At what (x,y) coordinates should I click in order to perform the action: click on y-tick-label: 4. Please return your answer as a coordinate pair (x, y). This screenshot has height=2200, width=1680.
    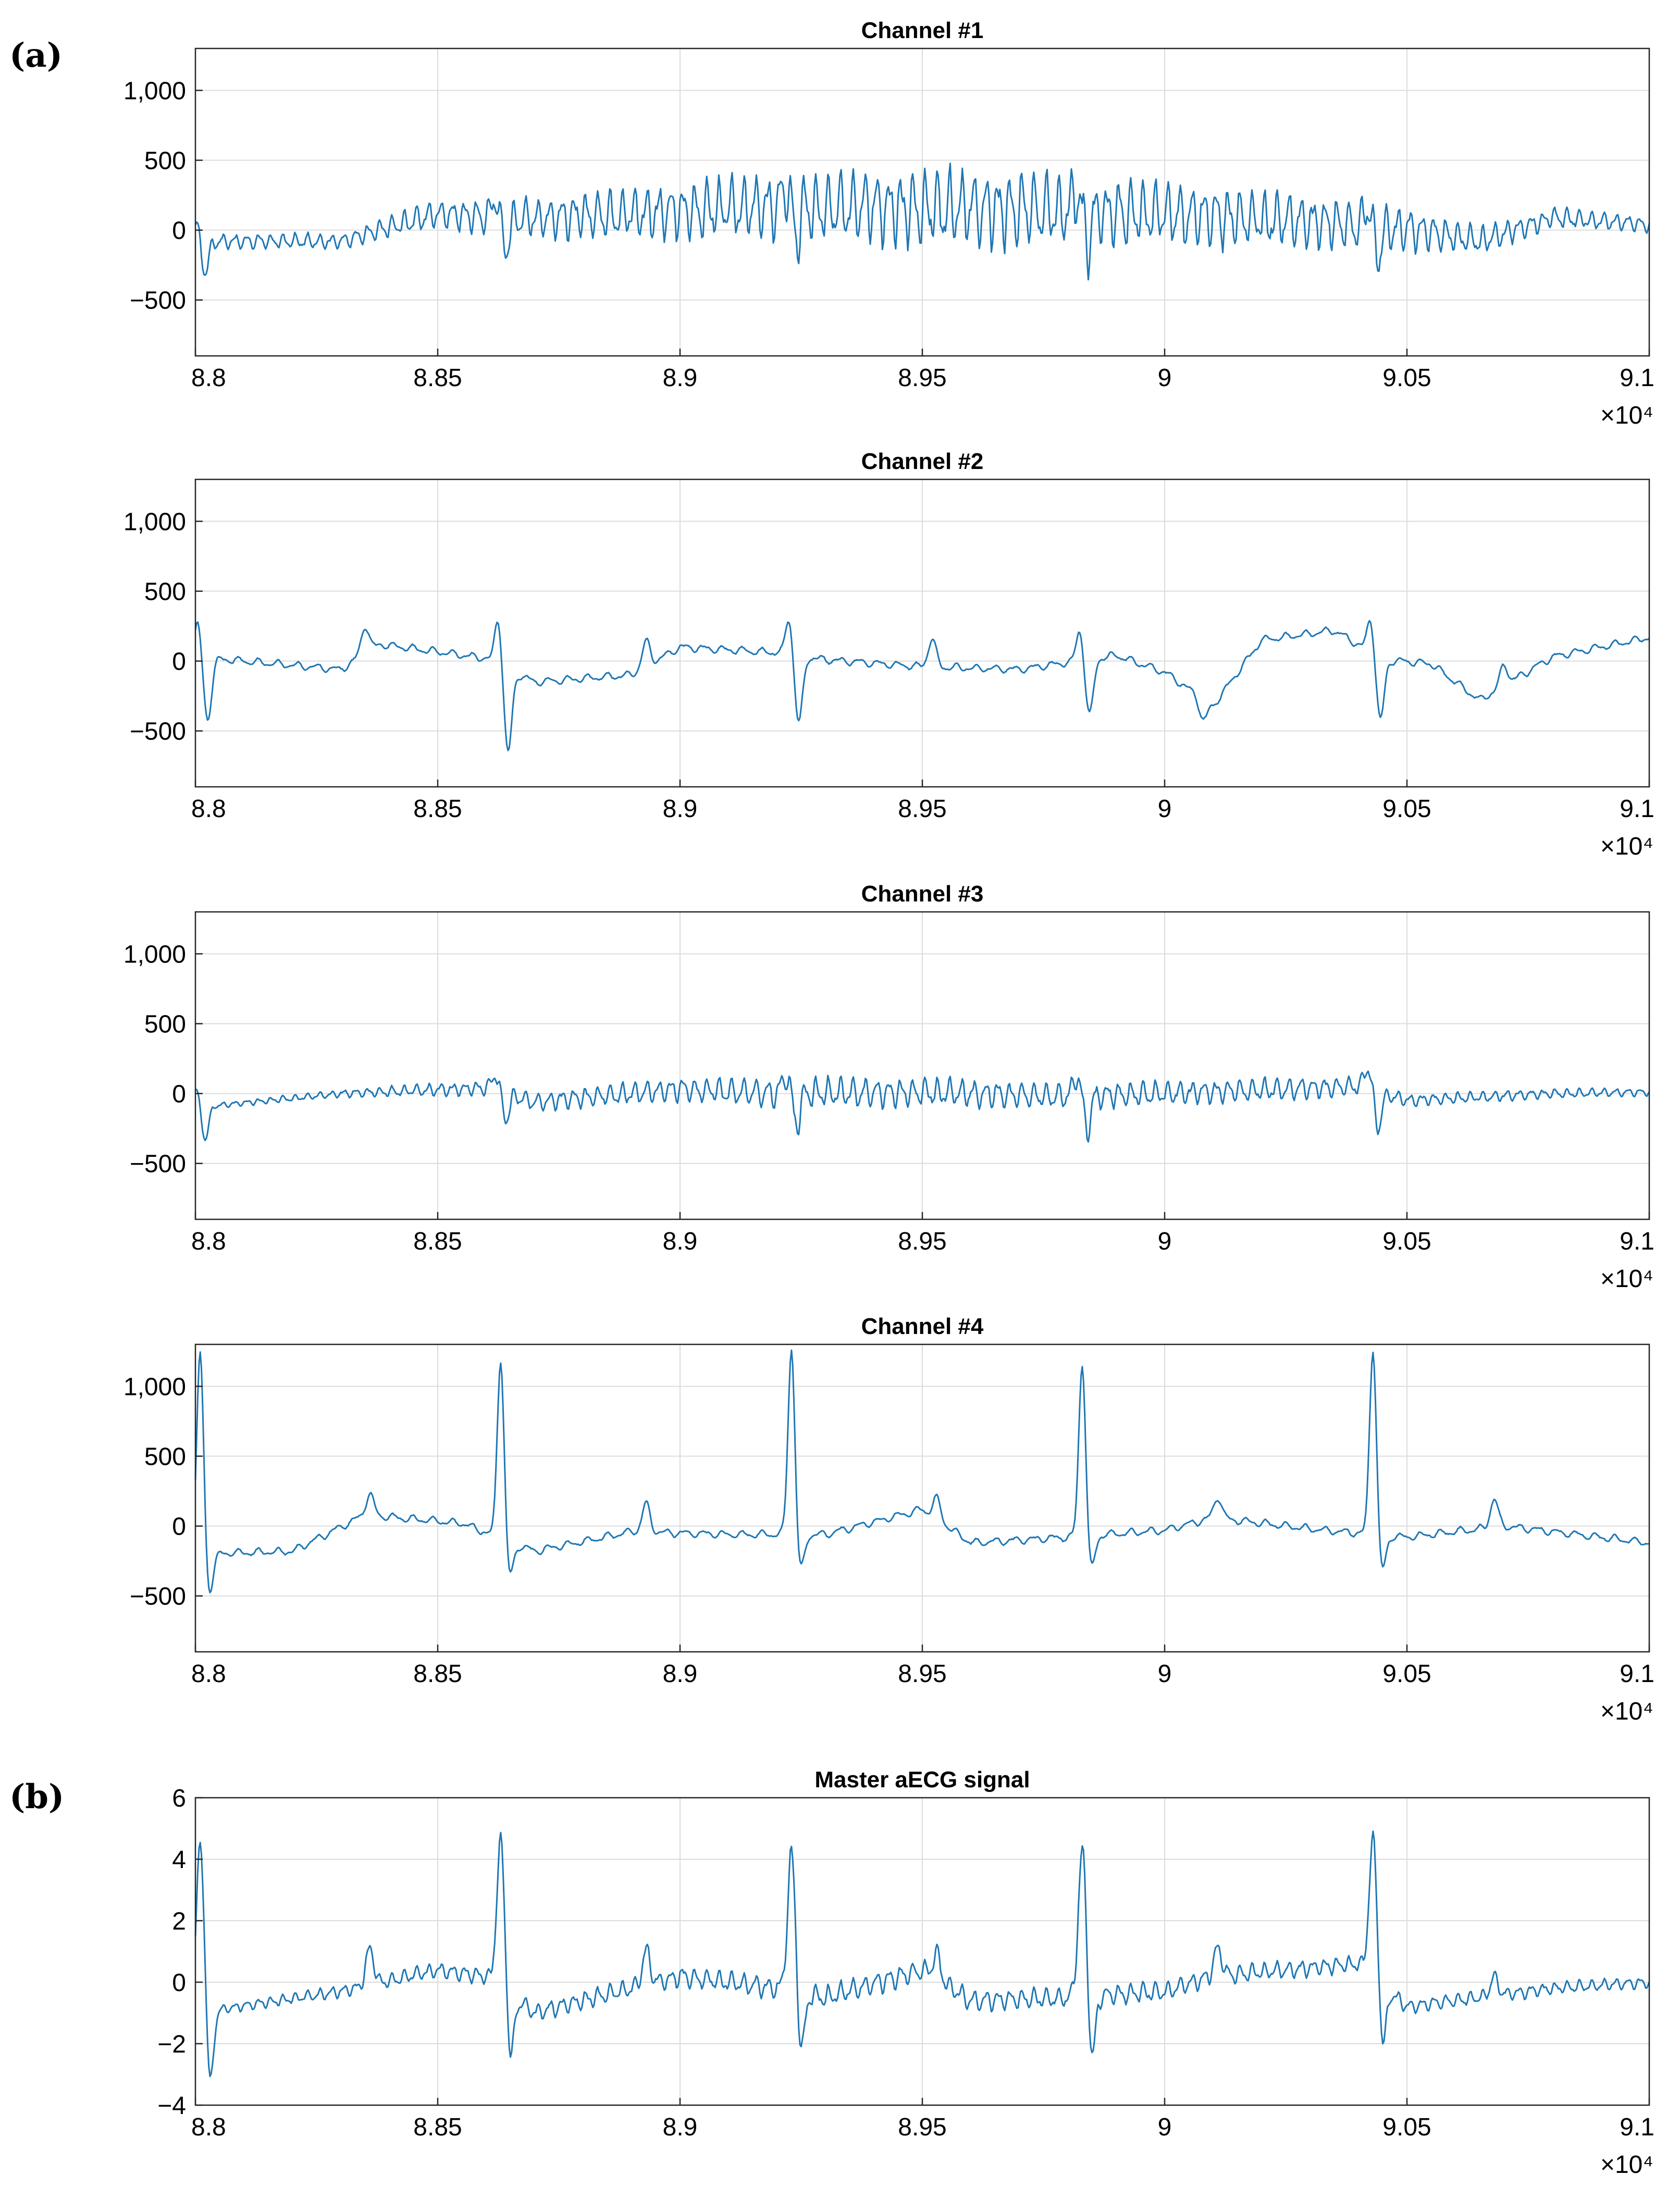
    Looking at the image, I should click on (179, 1860).